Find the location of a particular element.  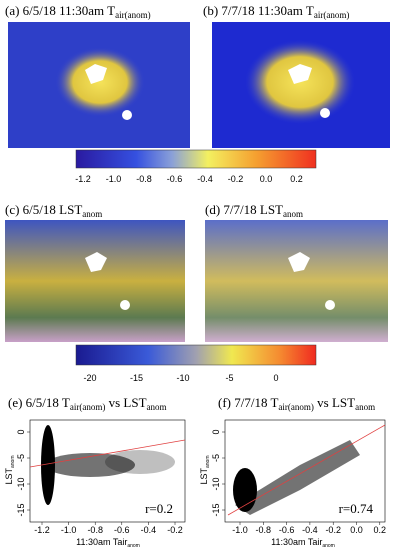

colorbar-tick: 0.2 is located at coordinates (296, 179).